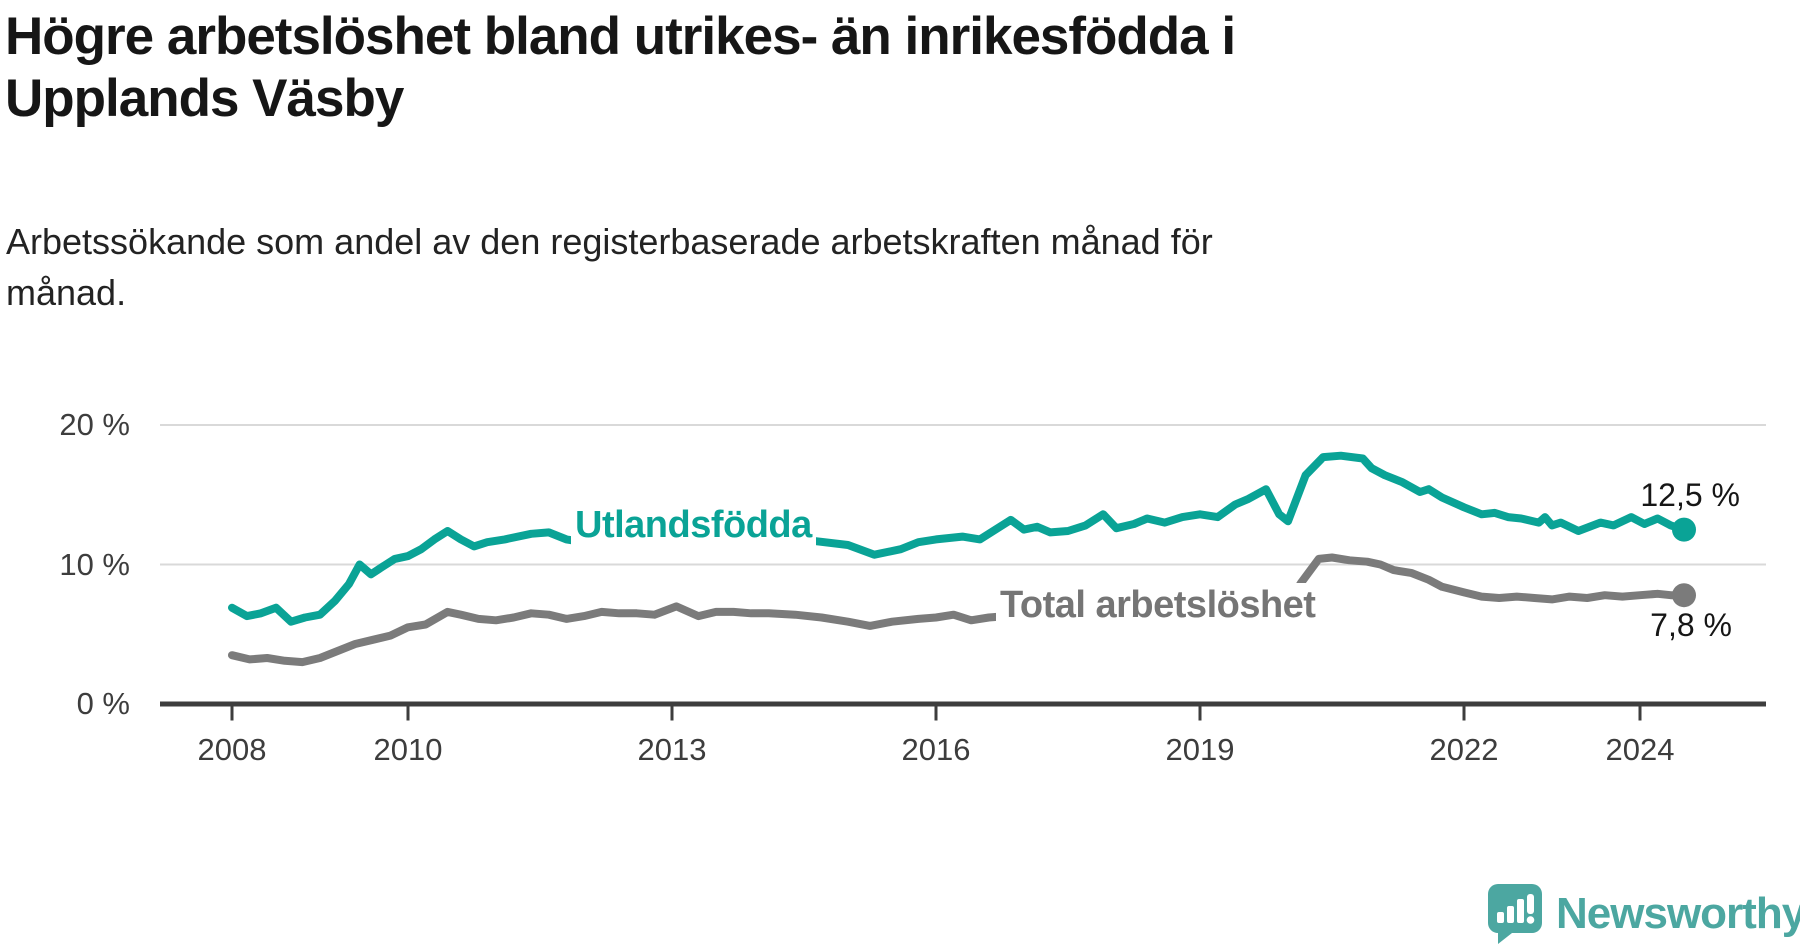  What do you see at coordinates (693, 525) in the screenshot?
I see `series-label-utlandsfodda: Utlandsfödda` at bounding box center [693, 525].